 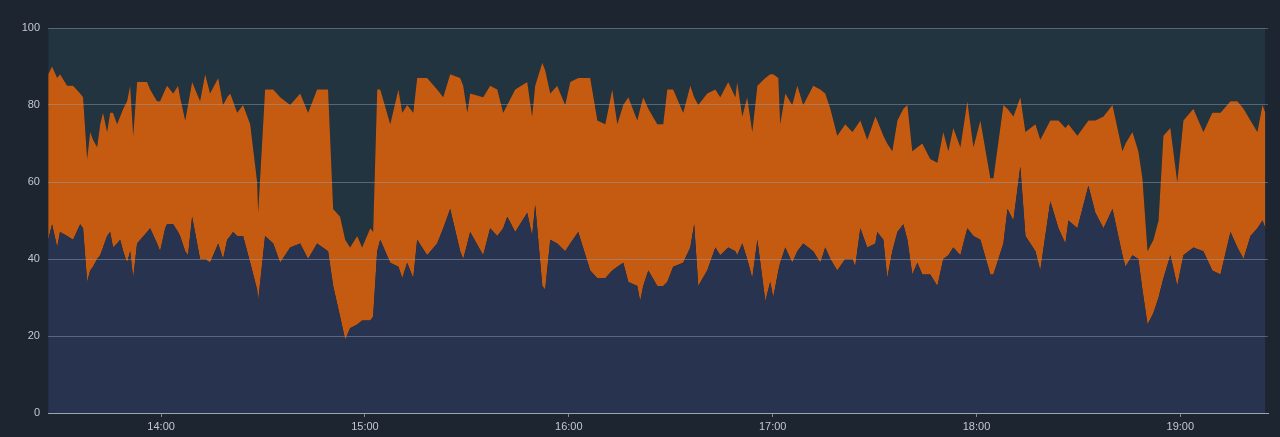 I want to click on y-tick-label: 20, so click(x=33, y=335).